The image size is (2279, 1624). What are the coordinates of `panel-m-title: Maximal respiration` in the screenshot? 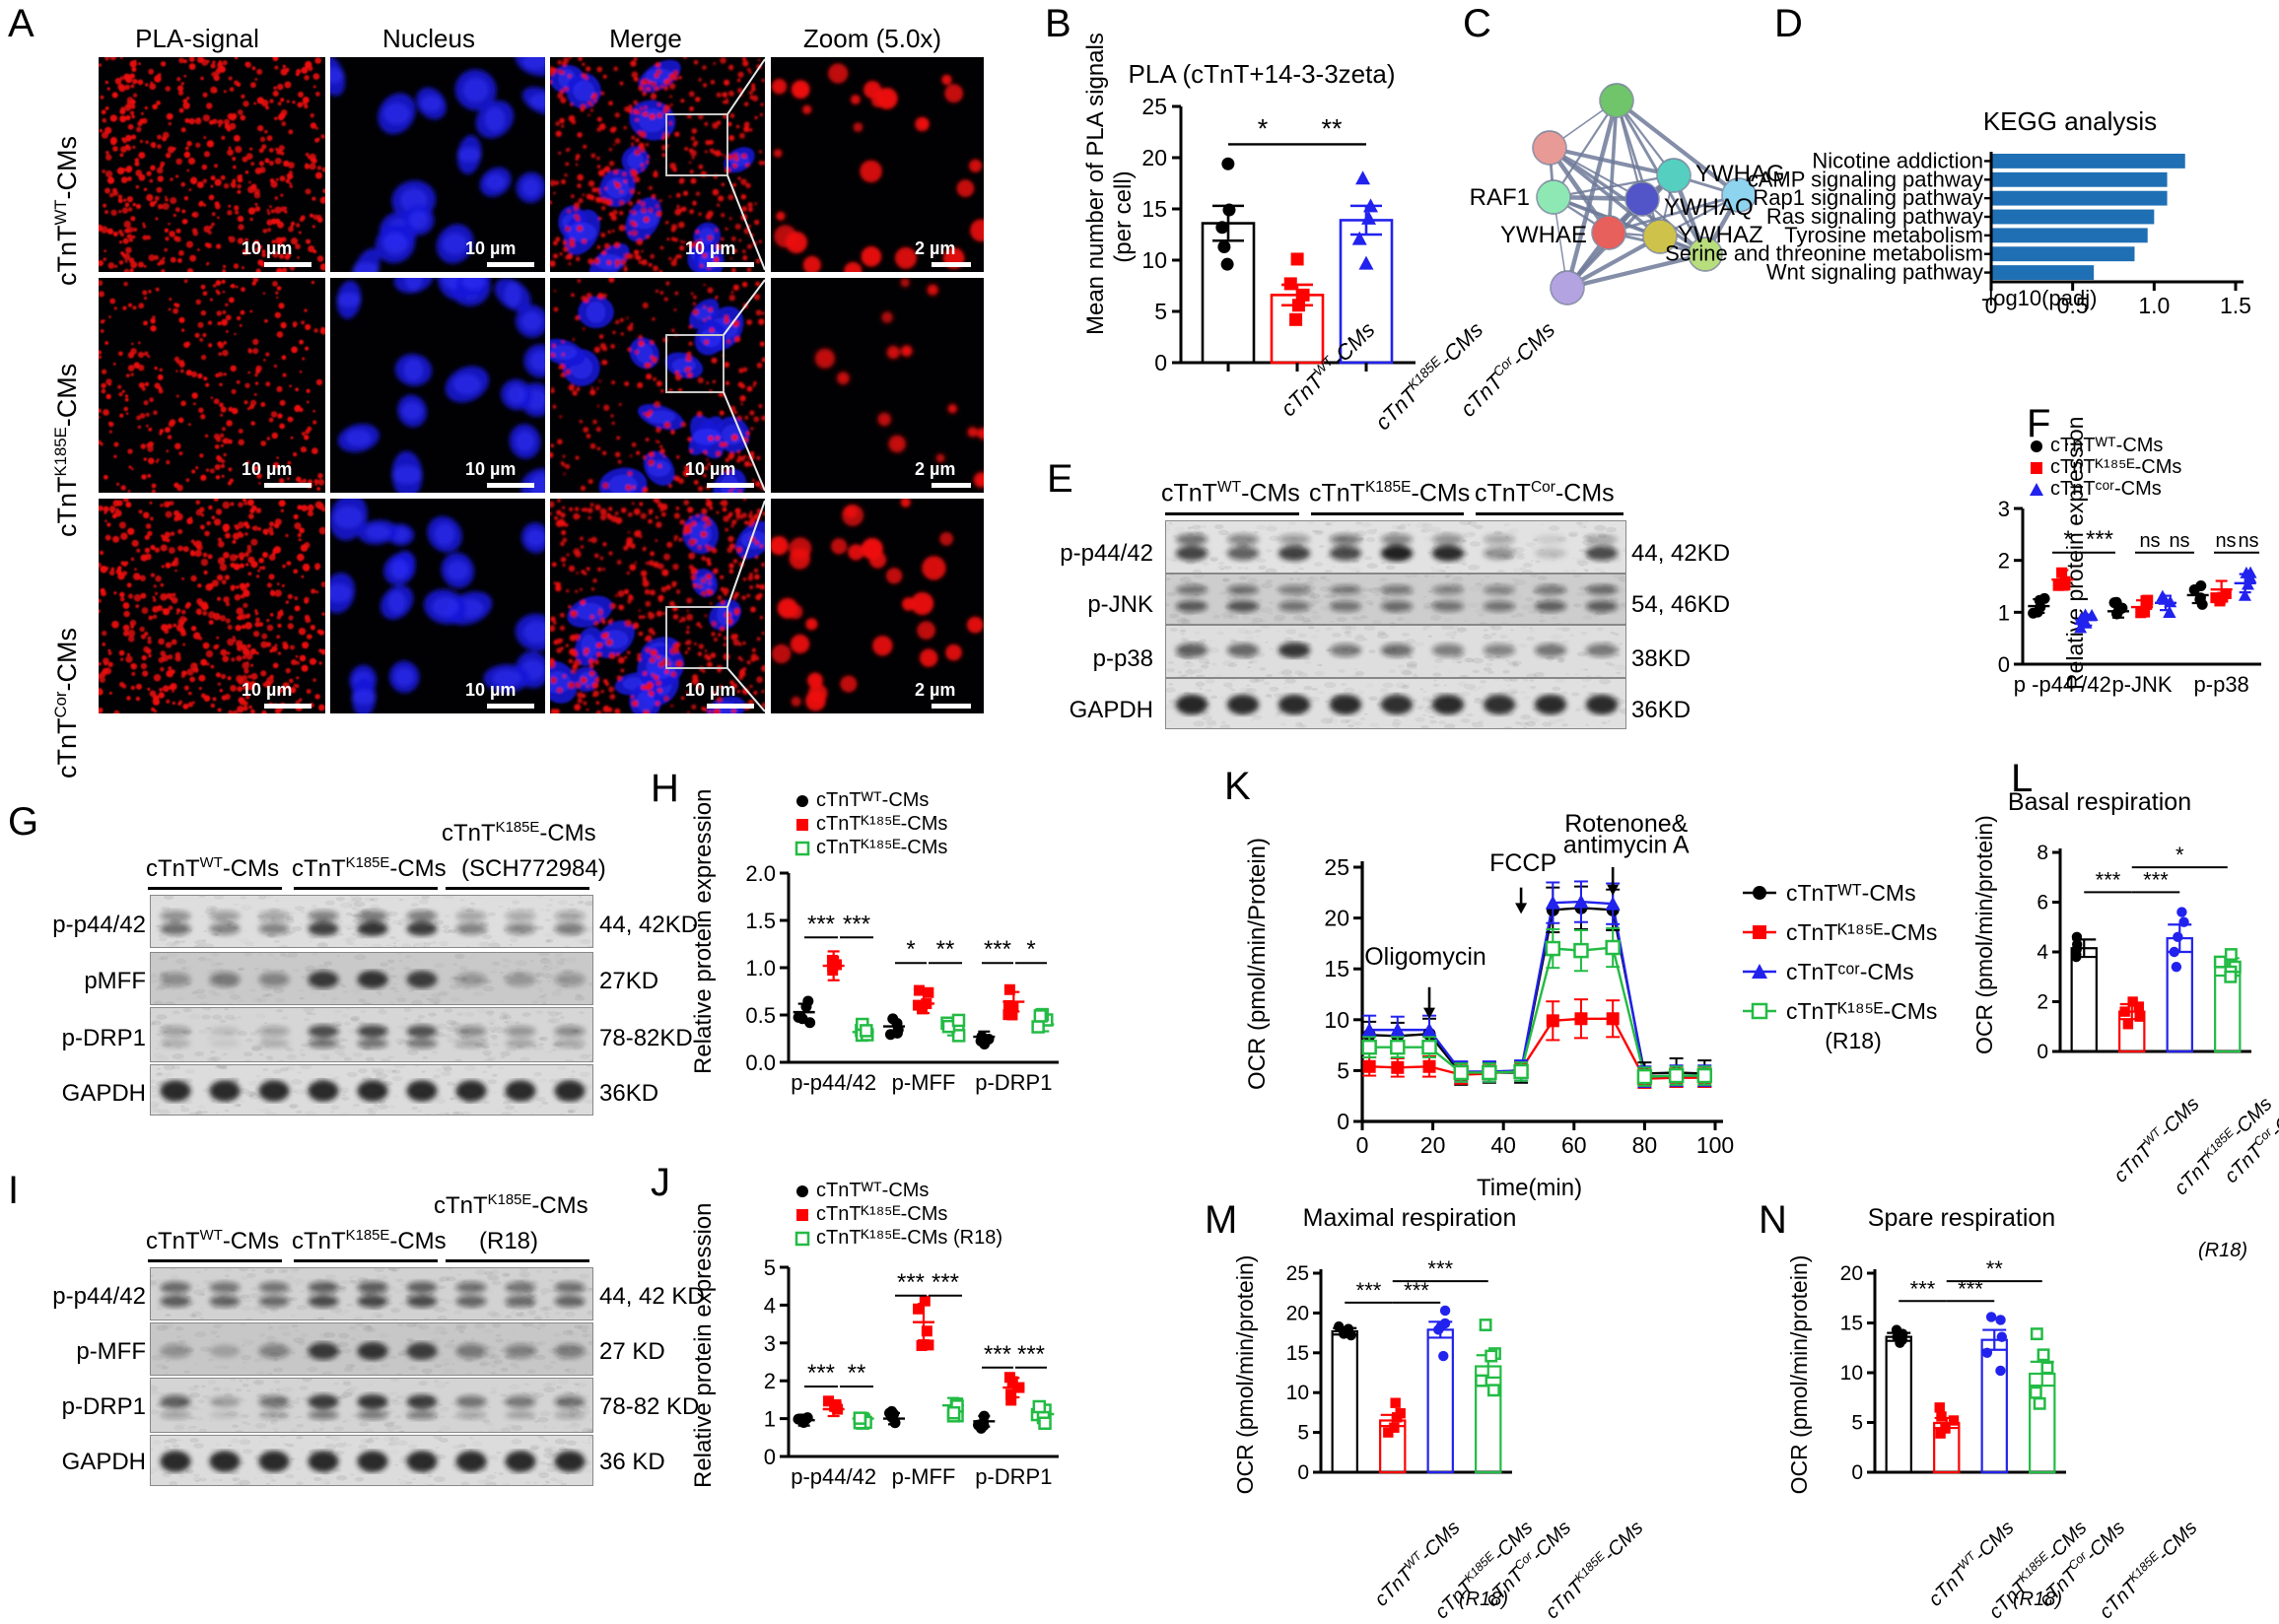 It's located at (1409, 1218).